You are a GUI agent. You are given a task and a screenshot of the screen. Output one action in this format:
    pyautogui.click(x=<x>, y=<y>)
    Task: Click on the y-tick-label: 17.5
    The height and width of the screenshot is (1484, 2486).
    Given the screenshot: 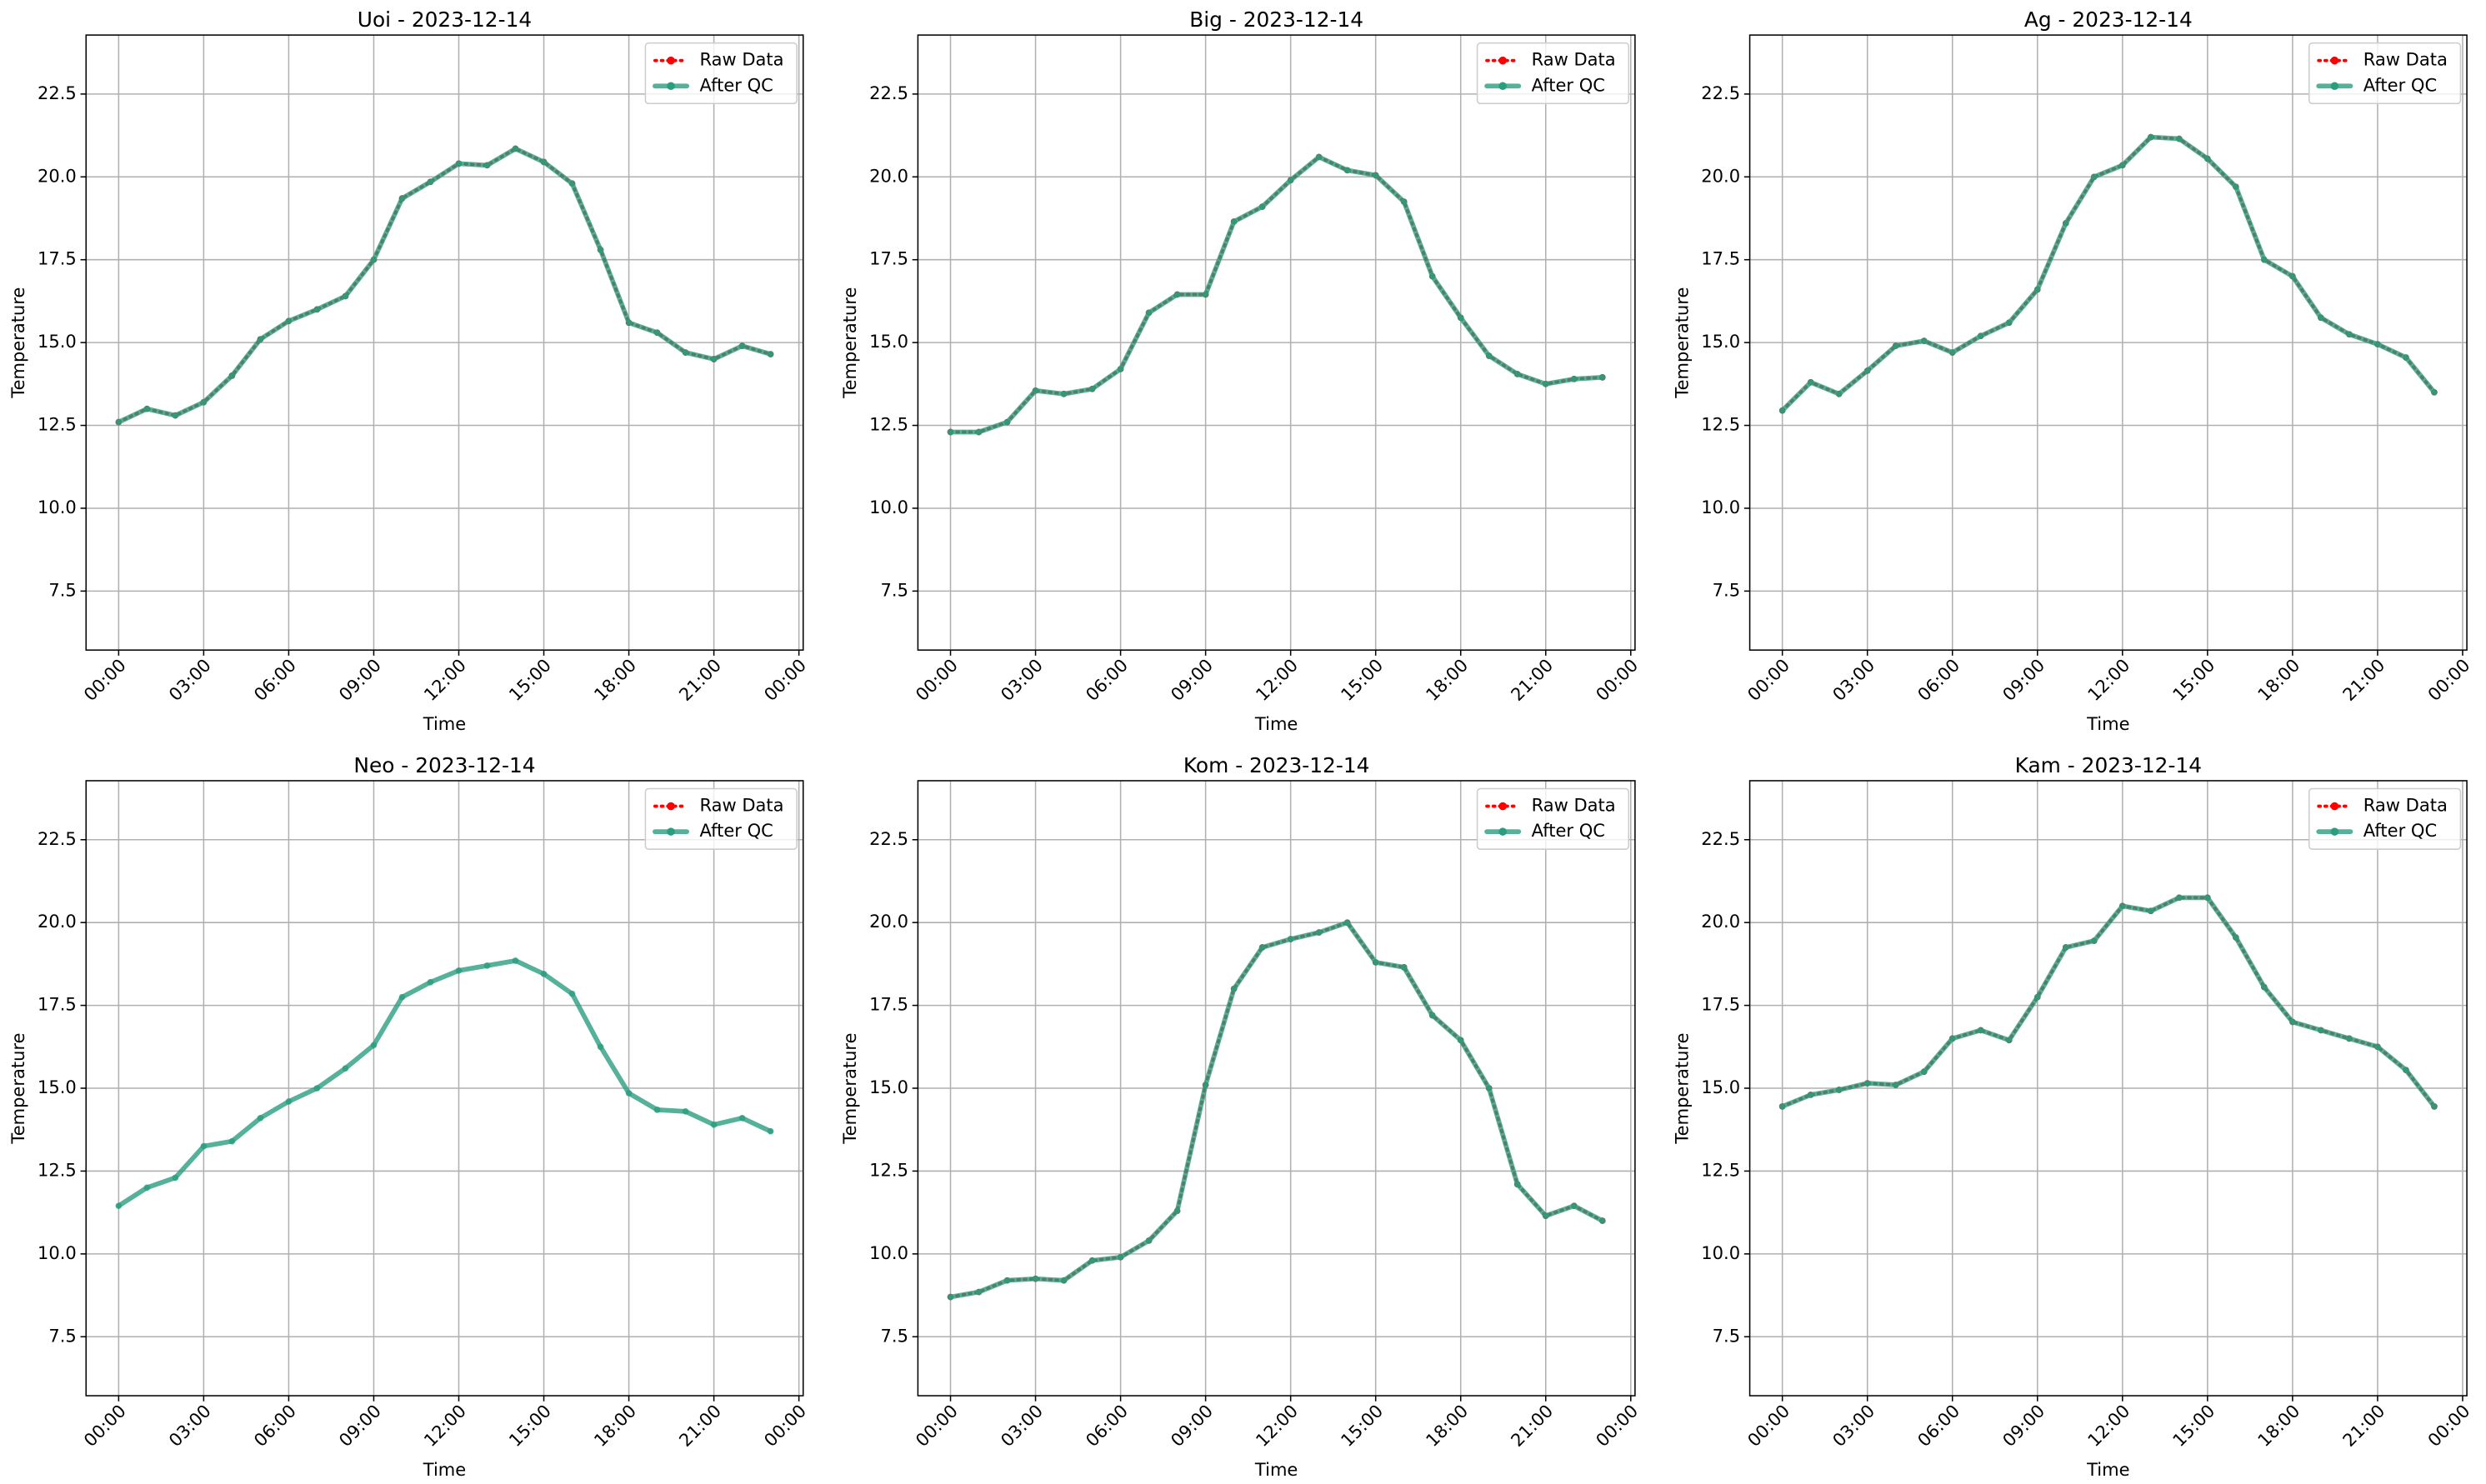 What is the action you would take?
    pyautogui.click(x=888, y=1004)
    